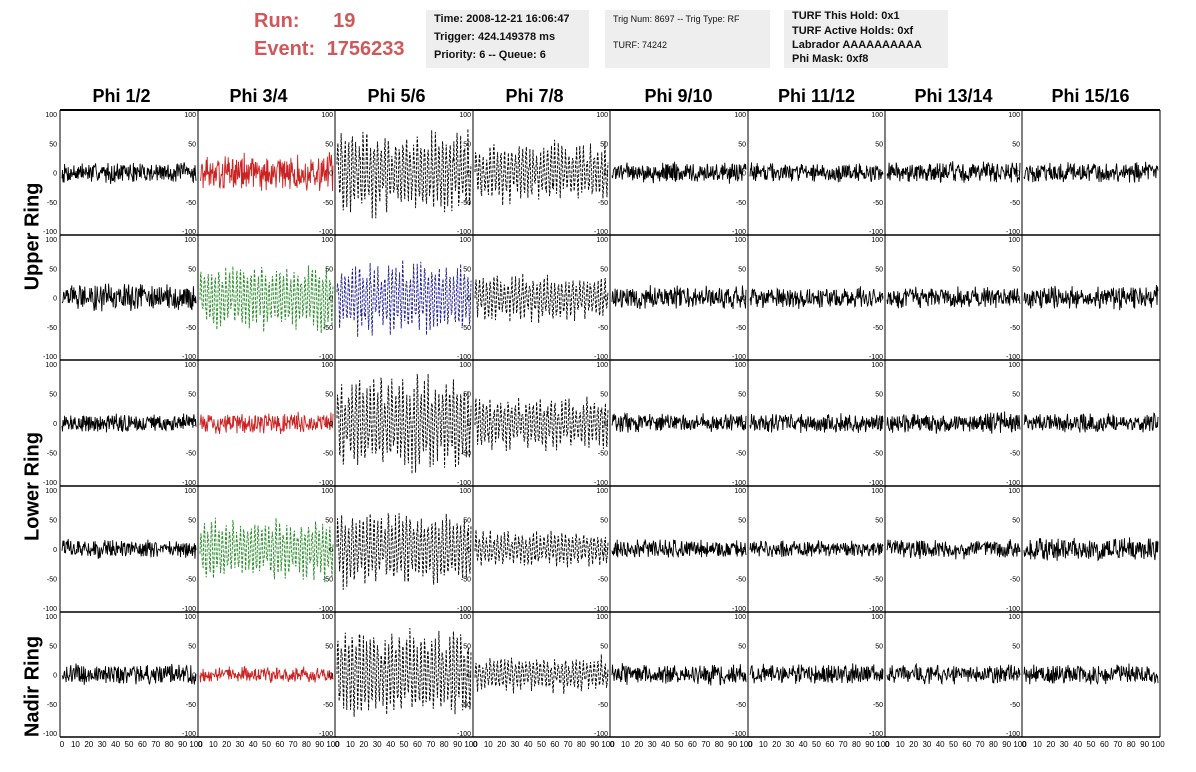  Describe the element at coordinates (344, 21) in the screenshot. I see `run-value: 19` at that location.